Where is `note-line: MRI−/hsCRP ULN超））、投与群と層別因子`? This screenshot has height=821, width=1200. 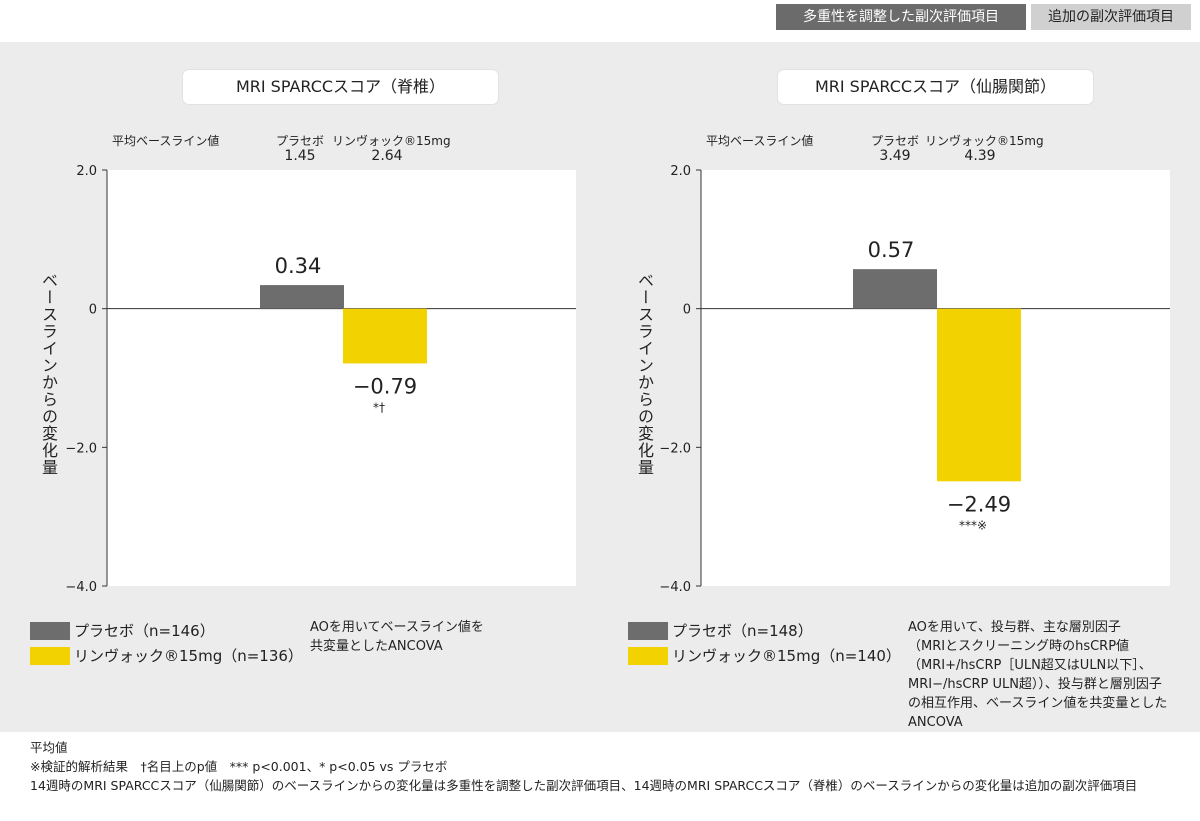
note-line: MRI−/hsCRP ULN超））、投与群と層別因子 is located at coordinates (1035, 684).